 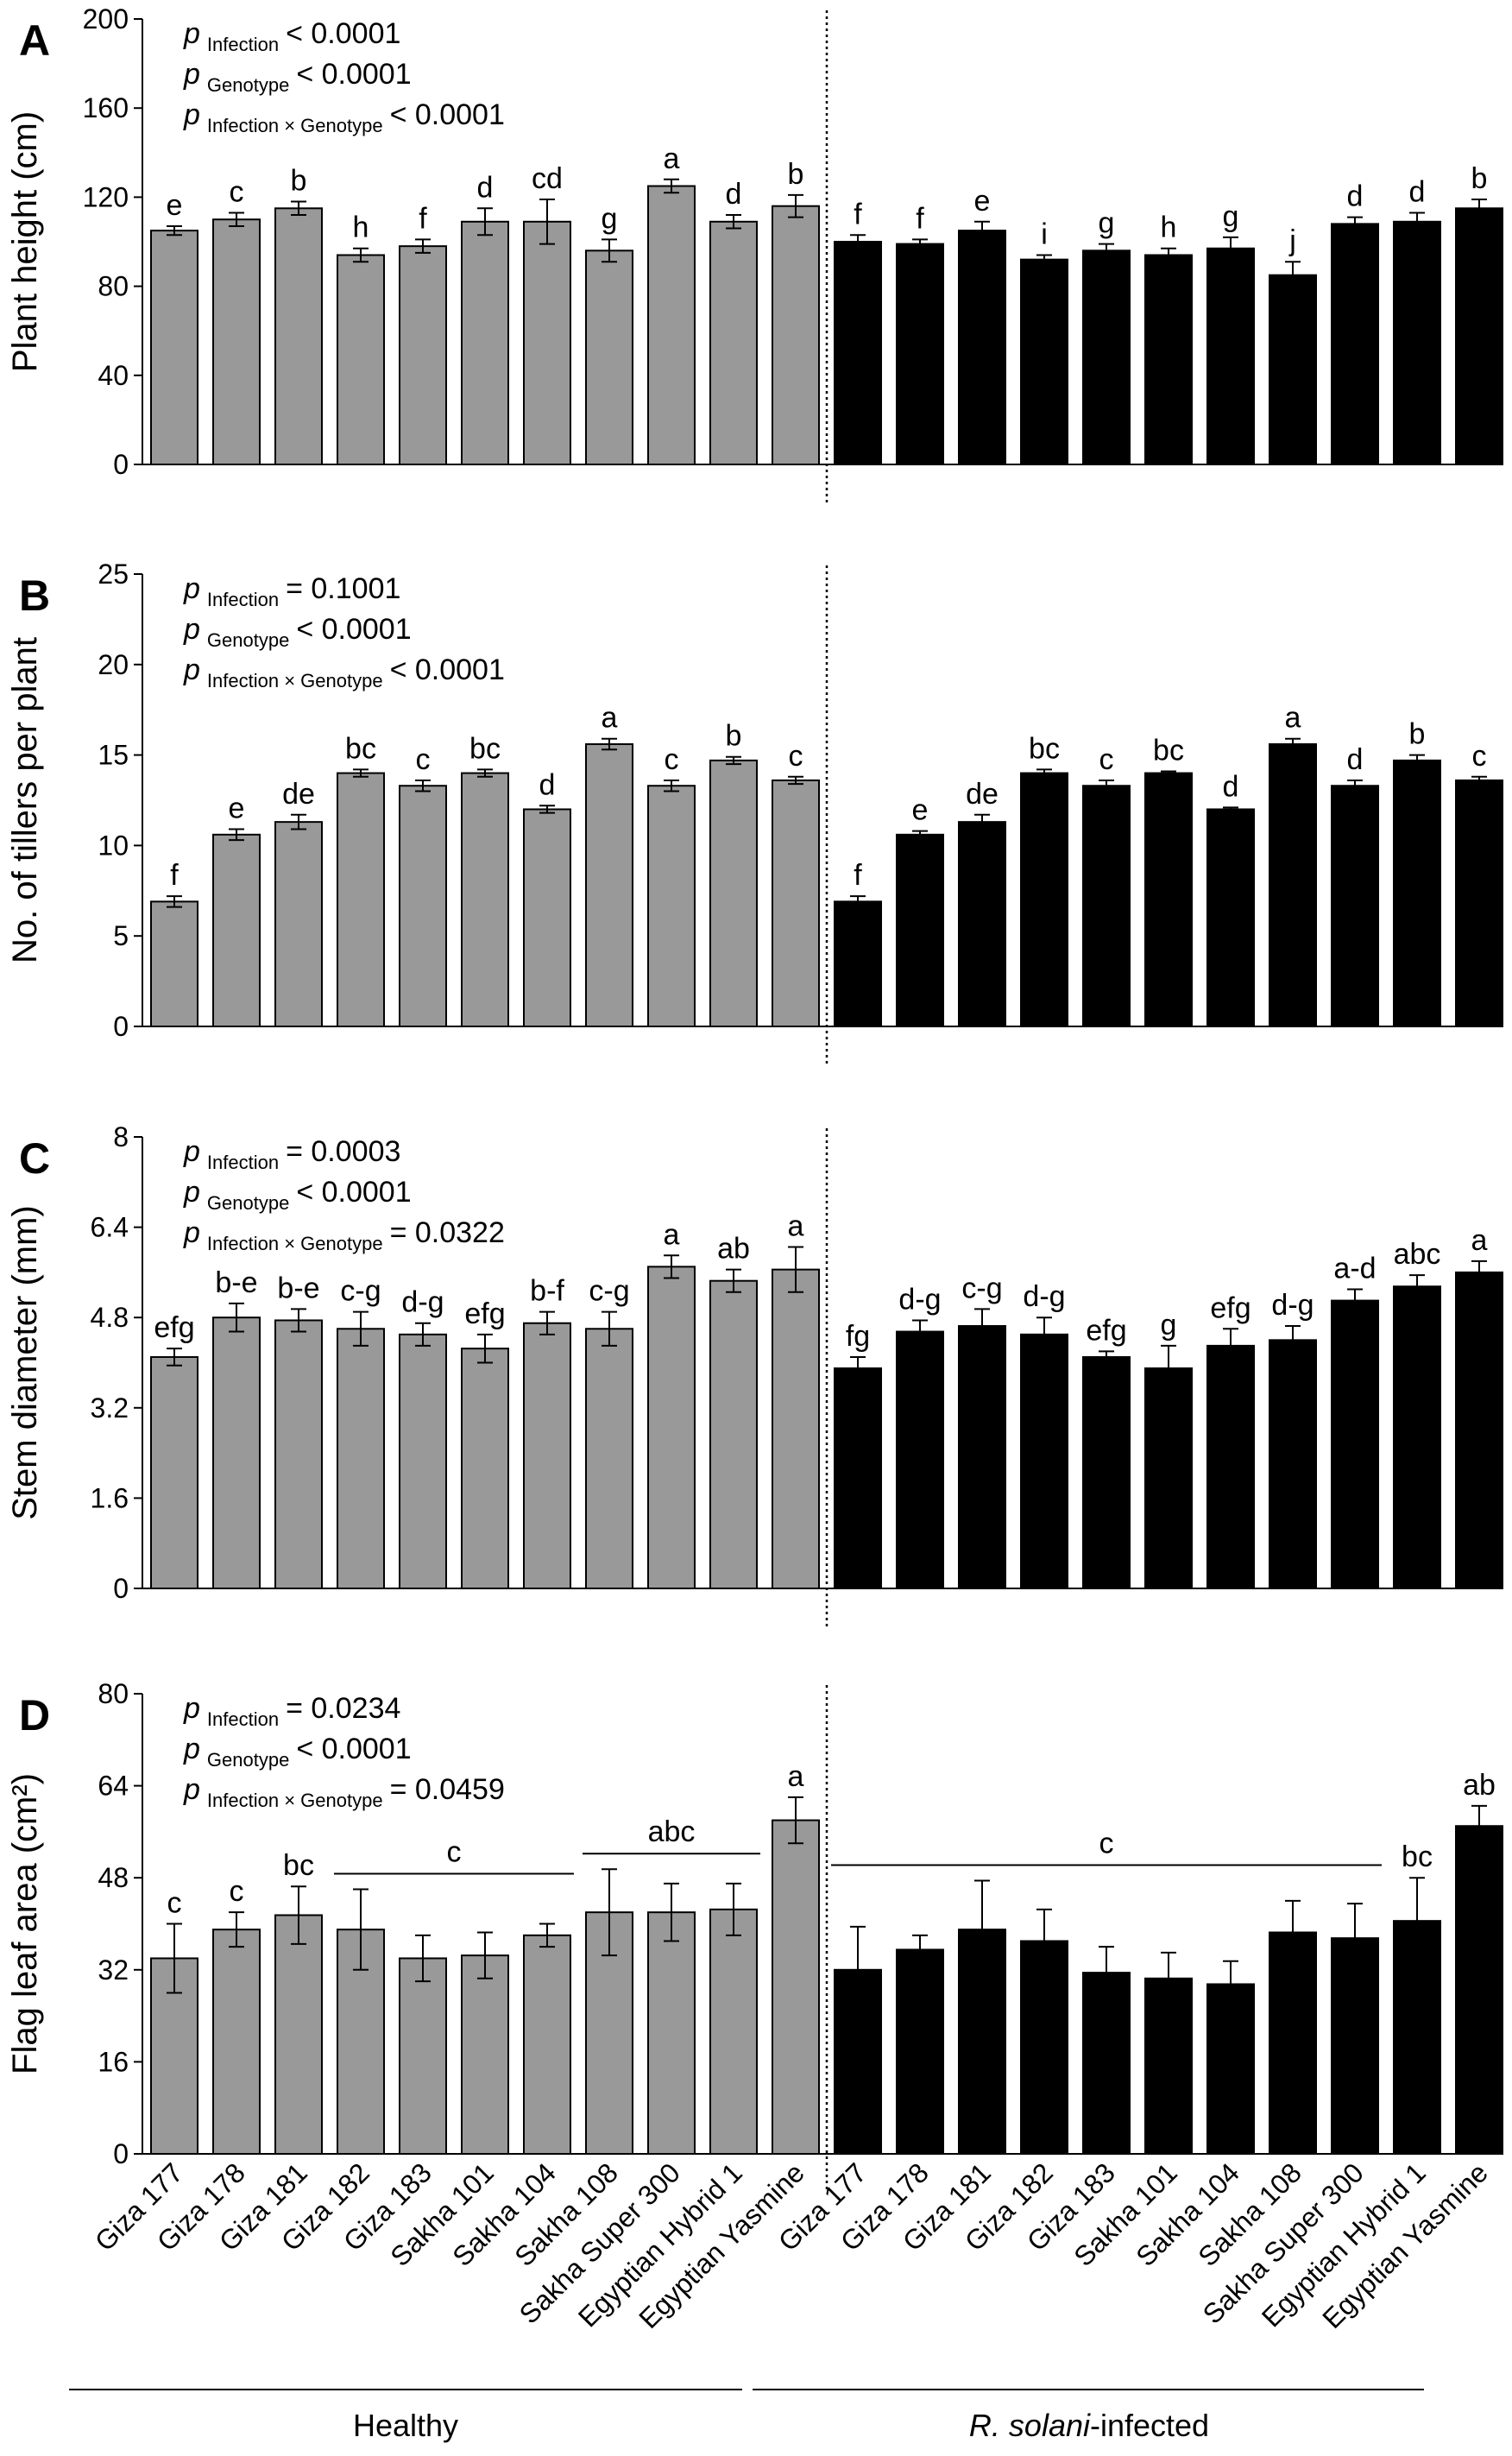 I want to click on y-axis-label: Plant height (cm), so click(x=25, y=241).